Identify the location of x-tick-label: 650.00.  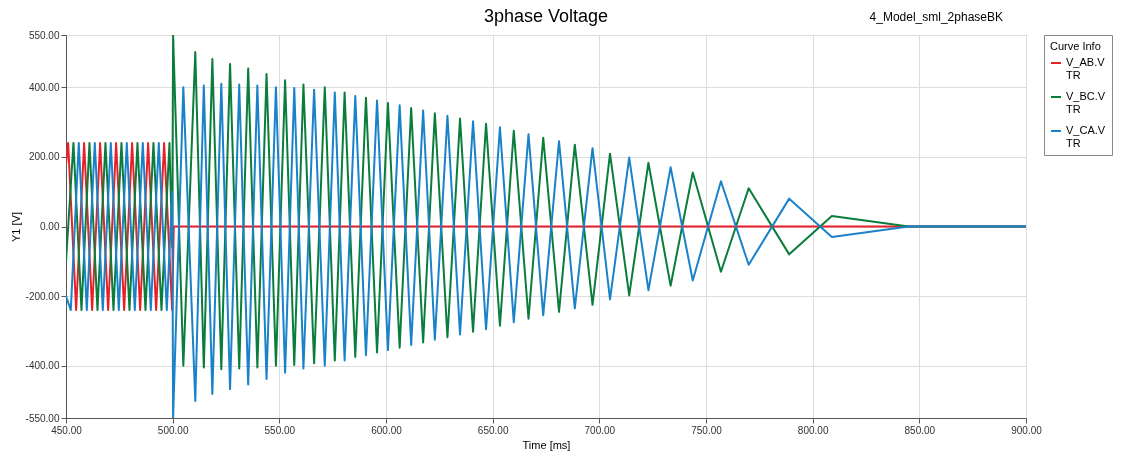
(493, 430).